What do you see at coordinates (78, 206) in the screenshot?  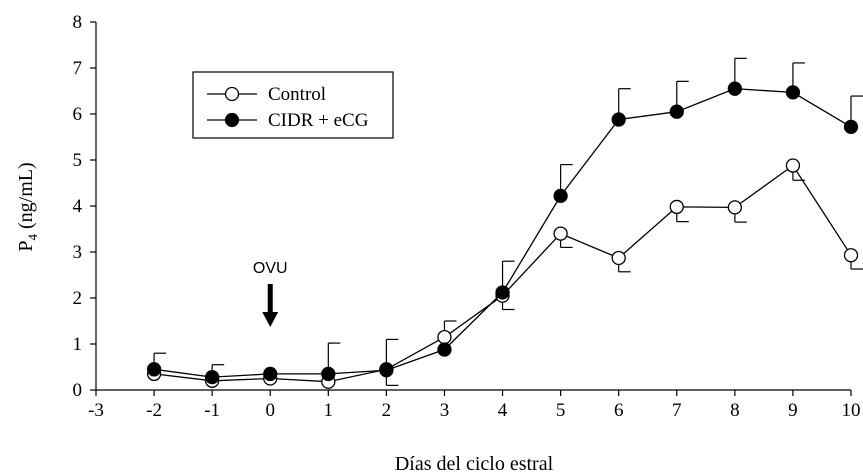 I see `y-tick-label: 4` at bounding box center [78, 206].